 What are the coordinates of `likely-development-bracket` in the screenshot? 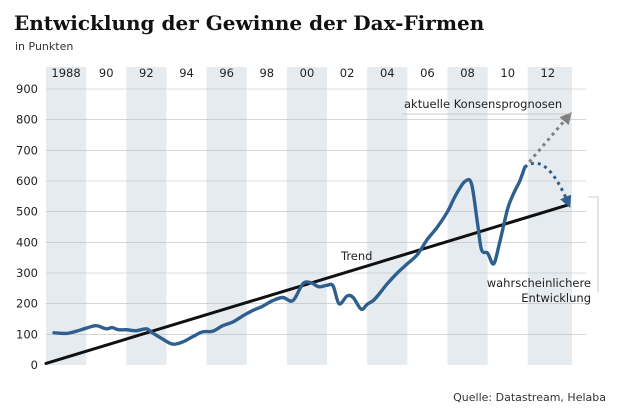 It's located at (593, 244).